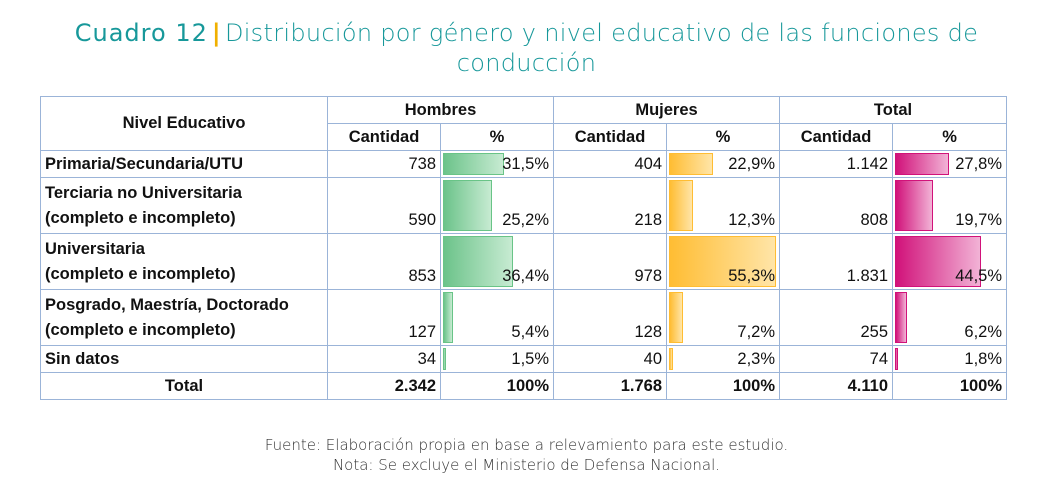  Describe the element at coordinates (497, 137) in the screenshot. I see `header-hombres-pct: %` at that location.